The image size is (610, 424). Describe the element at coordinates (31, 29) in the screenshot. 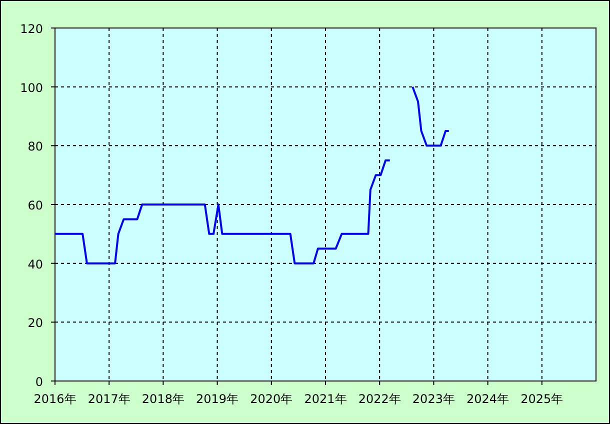

I see `y-tick-label: 120` at that location.